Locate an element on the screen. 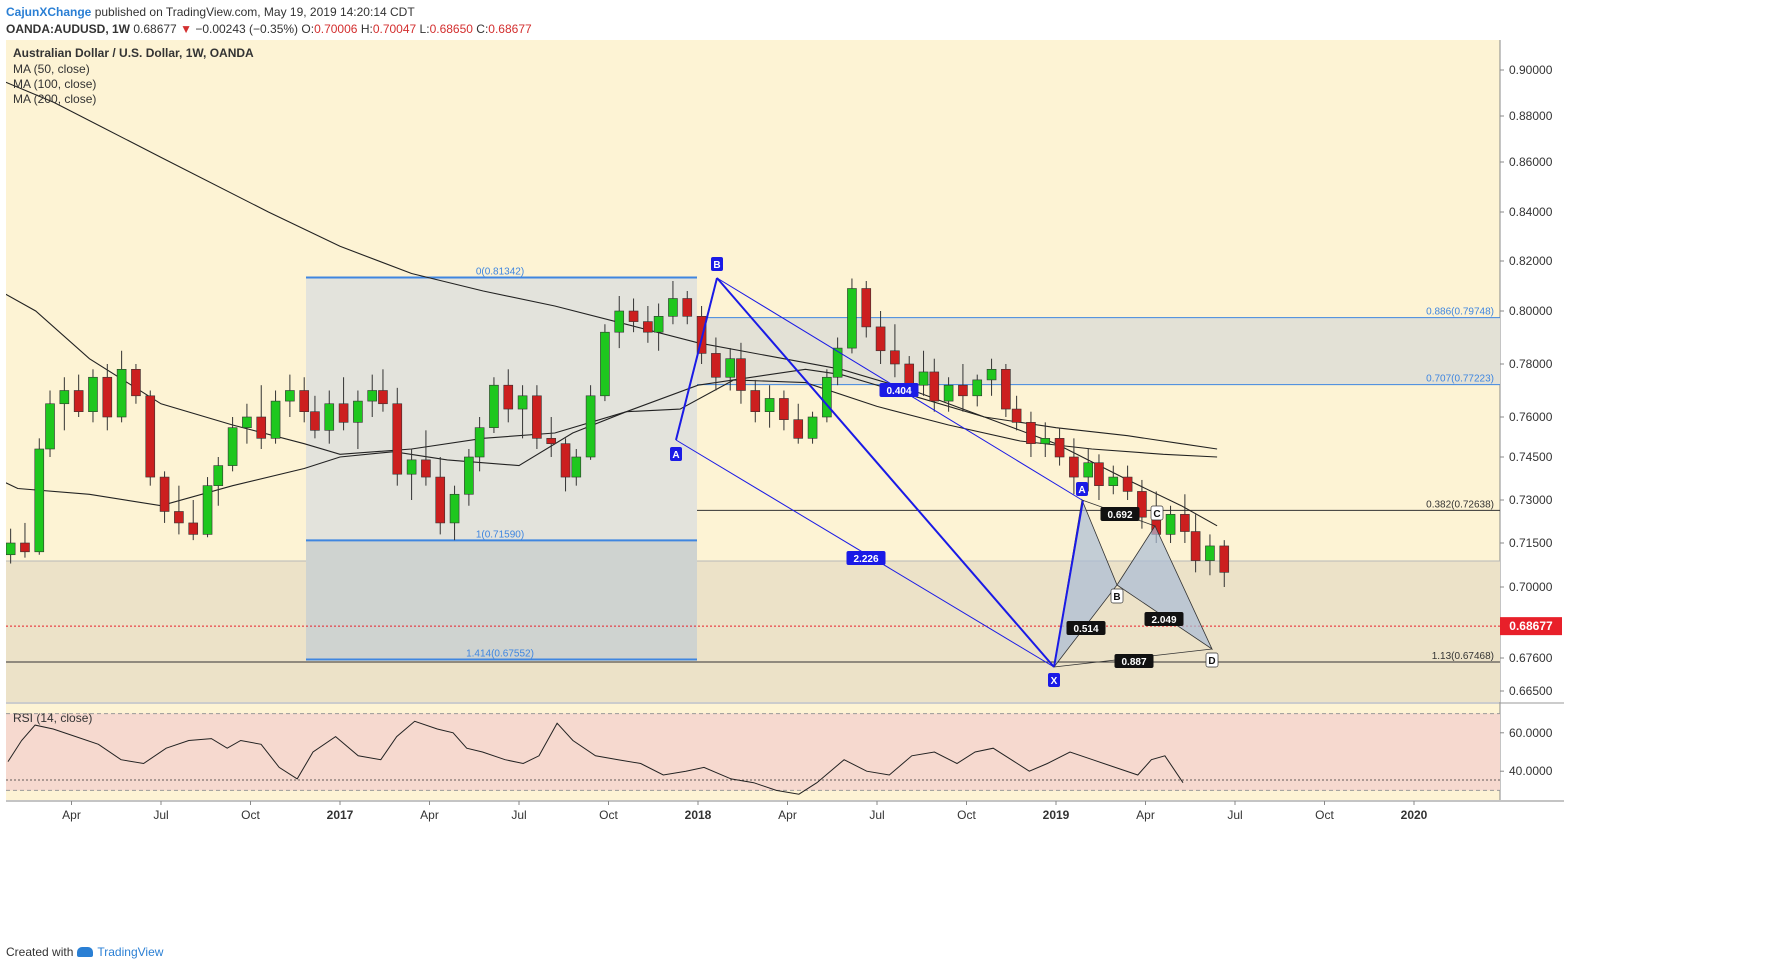 This screenshot has height=970, width=1766. rsi-line is located at coordinates (595, 757).